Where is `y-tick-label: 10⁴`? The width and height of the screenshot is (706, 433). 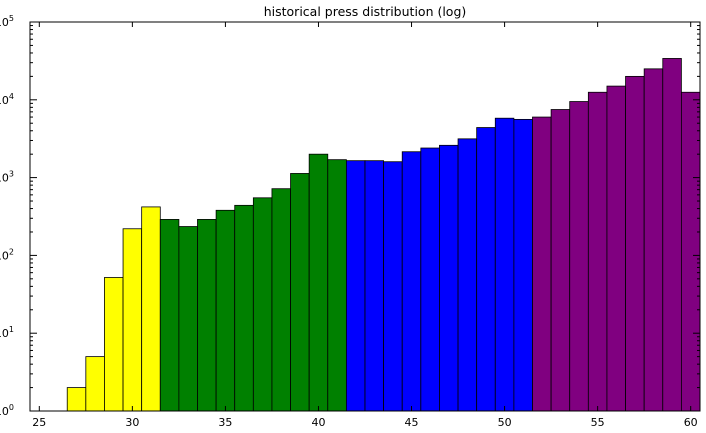
y-tick-label: 10⁴ is located at coordinates (7, 99).